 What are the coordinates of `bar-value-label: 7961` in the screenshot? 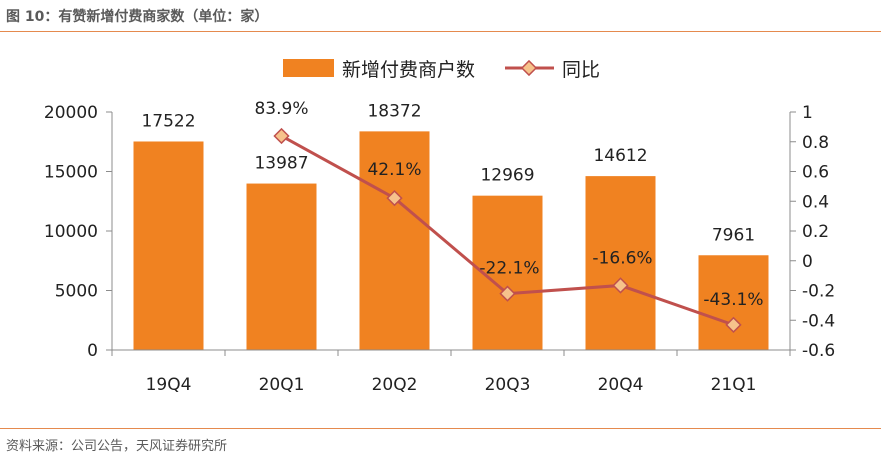 It's located at (733, 235).